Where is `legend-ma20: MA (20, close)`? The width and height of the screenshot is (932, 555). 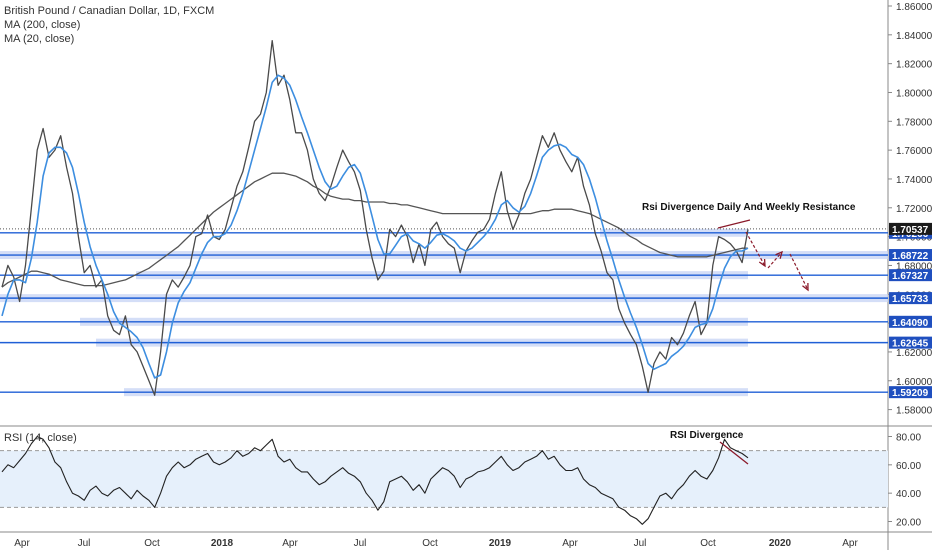
legend-ma20: MA (20, close) is located at coordinates (39, 39).